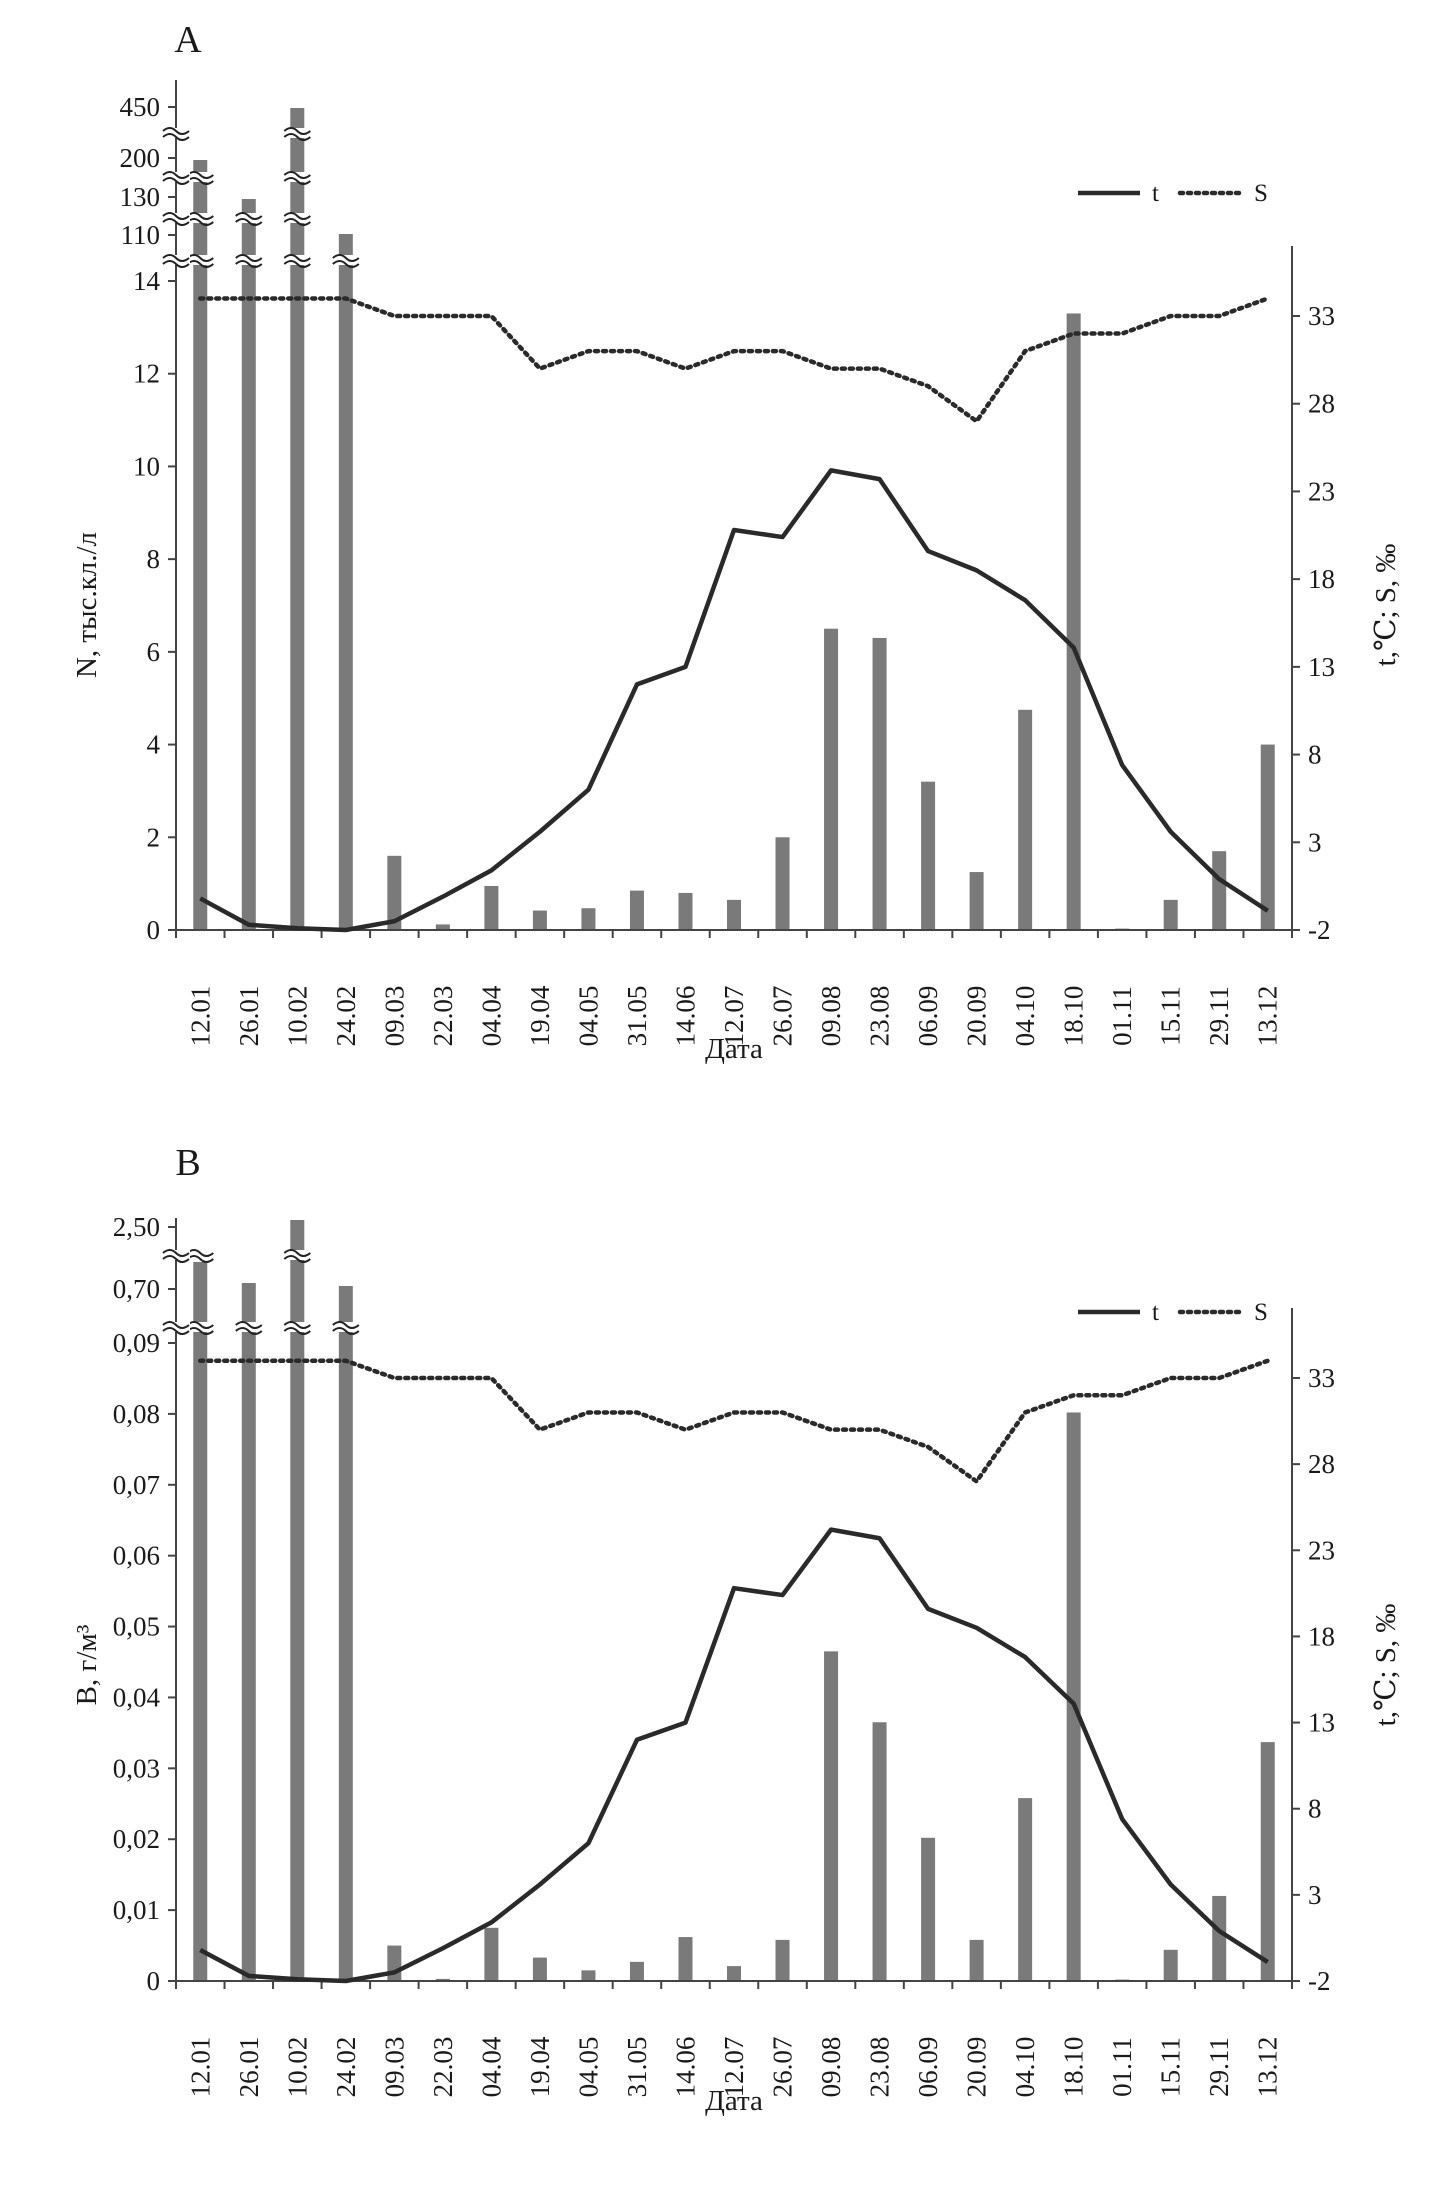  What do you see at coordinates (136, 1343) in the screenshot?
I see `y-tick-label: 0,09` at bounding box center [136, 1343].